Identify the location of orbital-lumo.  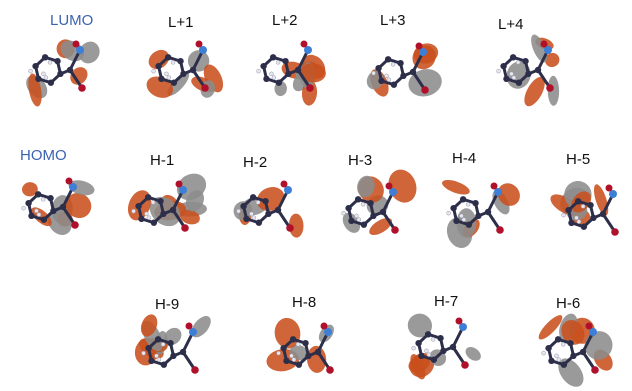
(63, 73).